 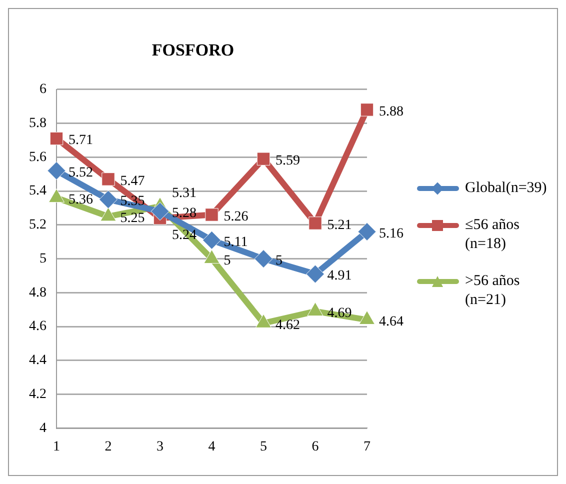 I want to click on y-tick-label: 5, so click(x=43, y=258).